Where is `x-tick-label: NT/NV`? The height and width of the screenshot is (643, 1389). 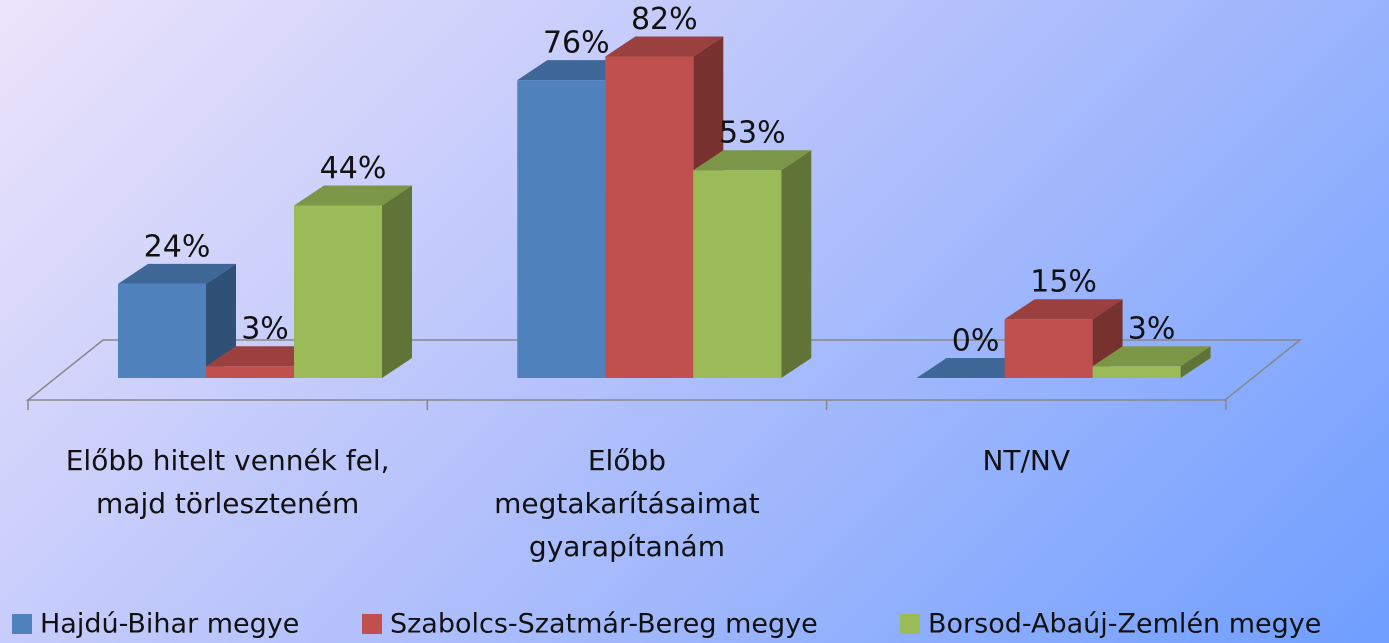
x-tick-label: NT/NV is located at coordinates (1026, 460).